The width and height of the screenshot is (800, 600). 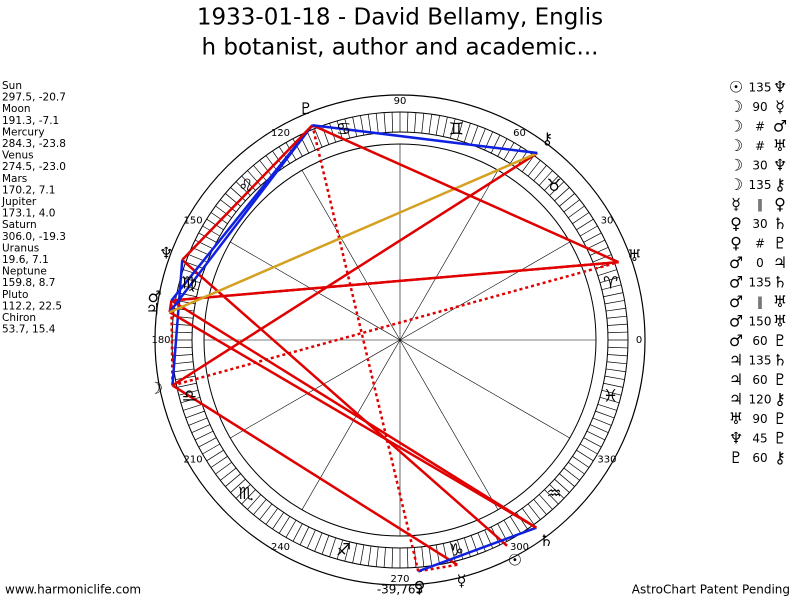 What do you see at coordinates (760, 127) in the screenshot?
I see `aspect-type: #` at bounding box center [760, 127].